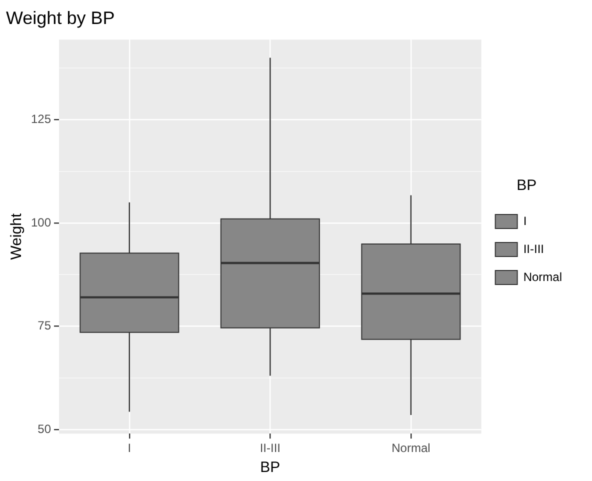 The height and width of the screenshot is (481, 592). Describe the element at coordinates (542, 277) in the screenshot. I see `legend-label: Normal` at that location.